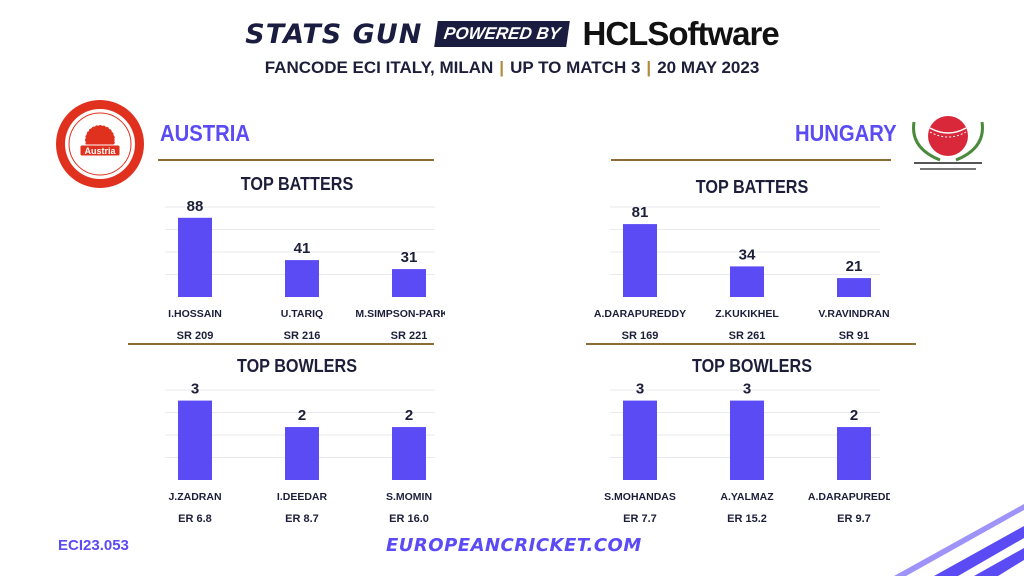 The width and height of the screenshot is (1024, 576). What do you see at coordinates (640, 497) in the screenshot?
I see `player-name-label: S.MOHANDAS` at bounding box center [640, 497].